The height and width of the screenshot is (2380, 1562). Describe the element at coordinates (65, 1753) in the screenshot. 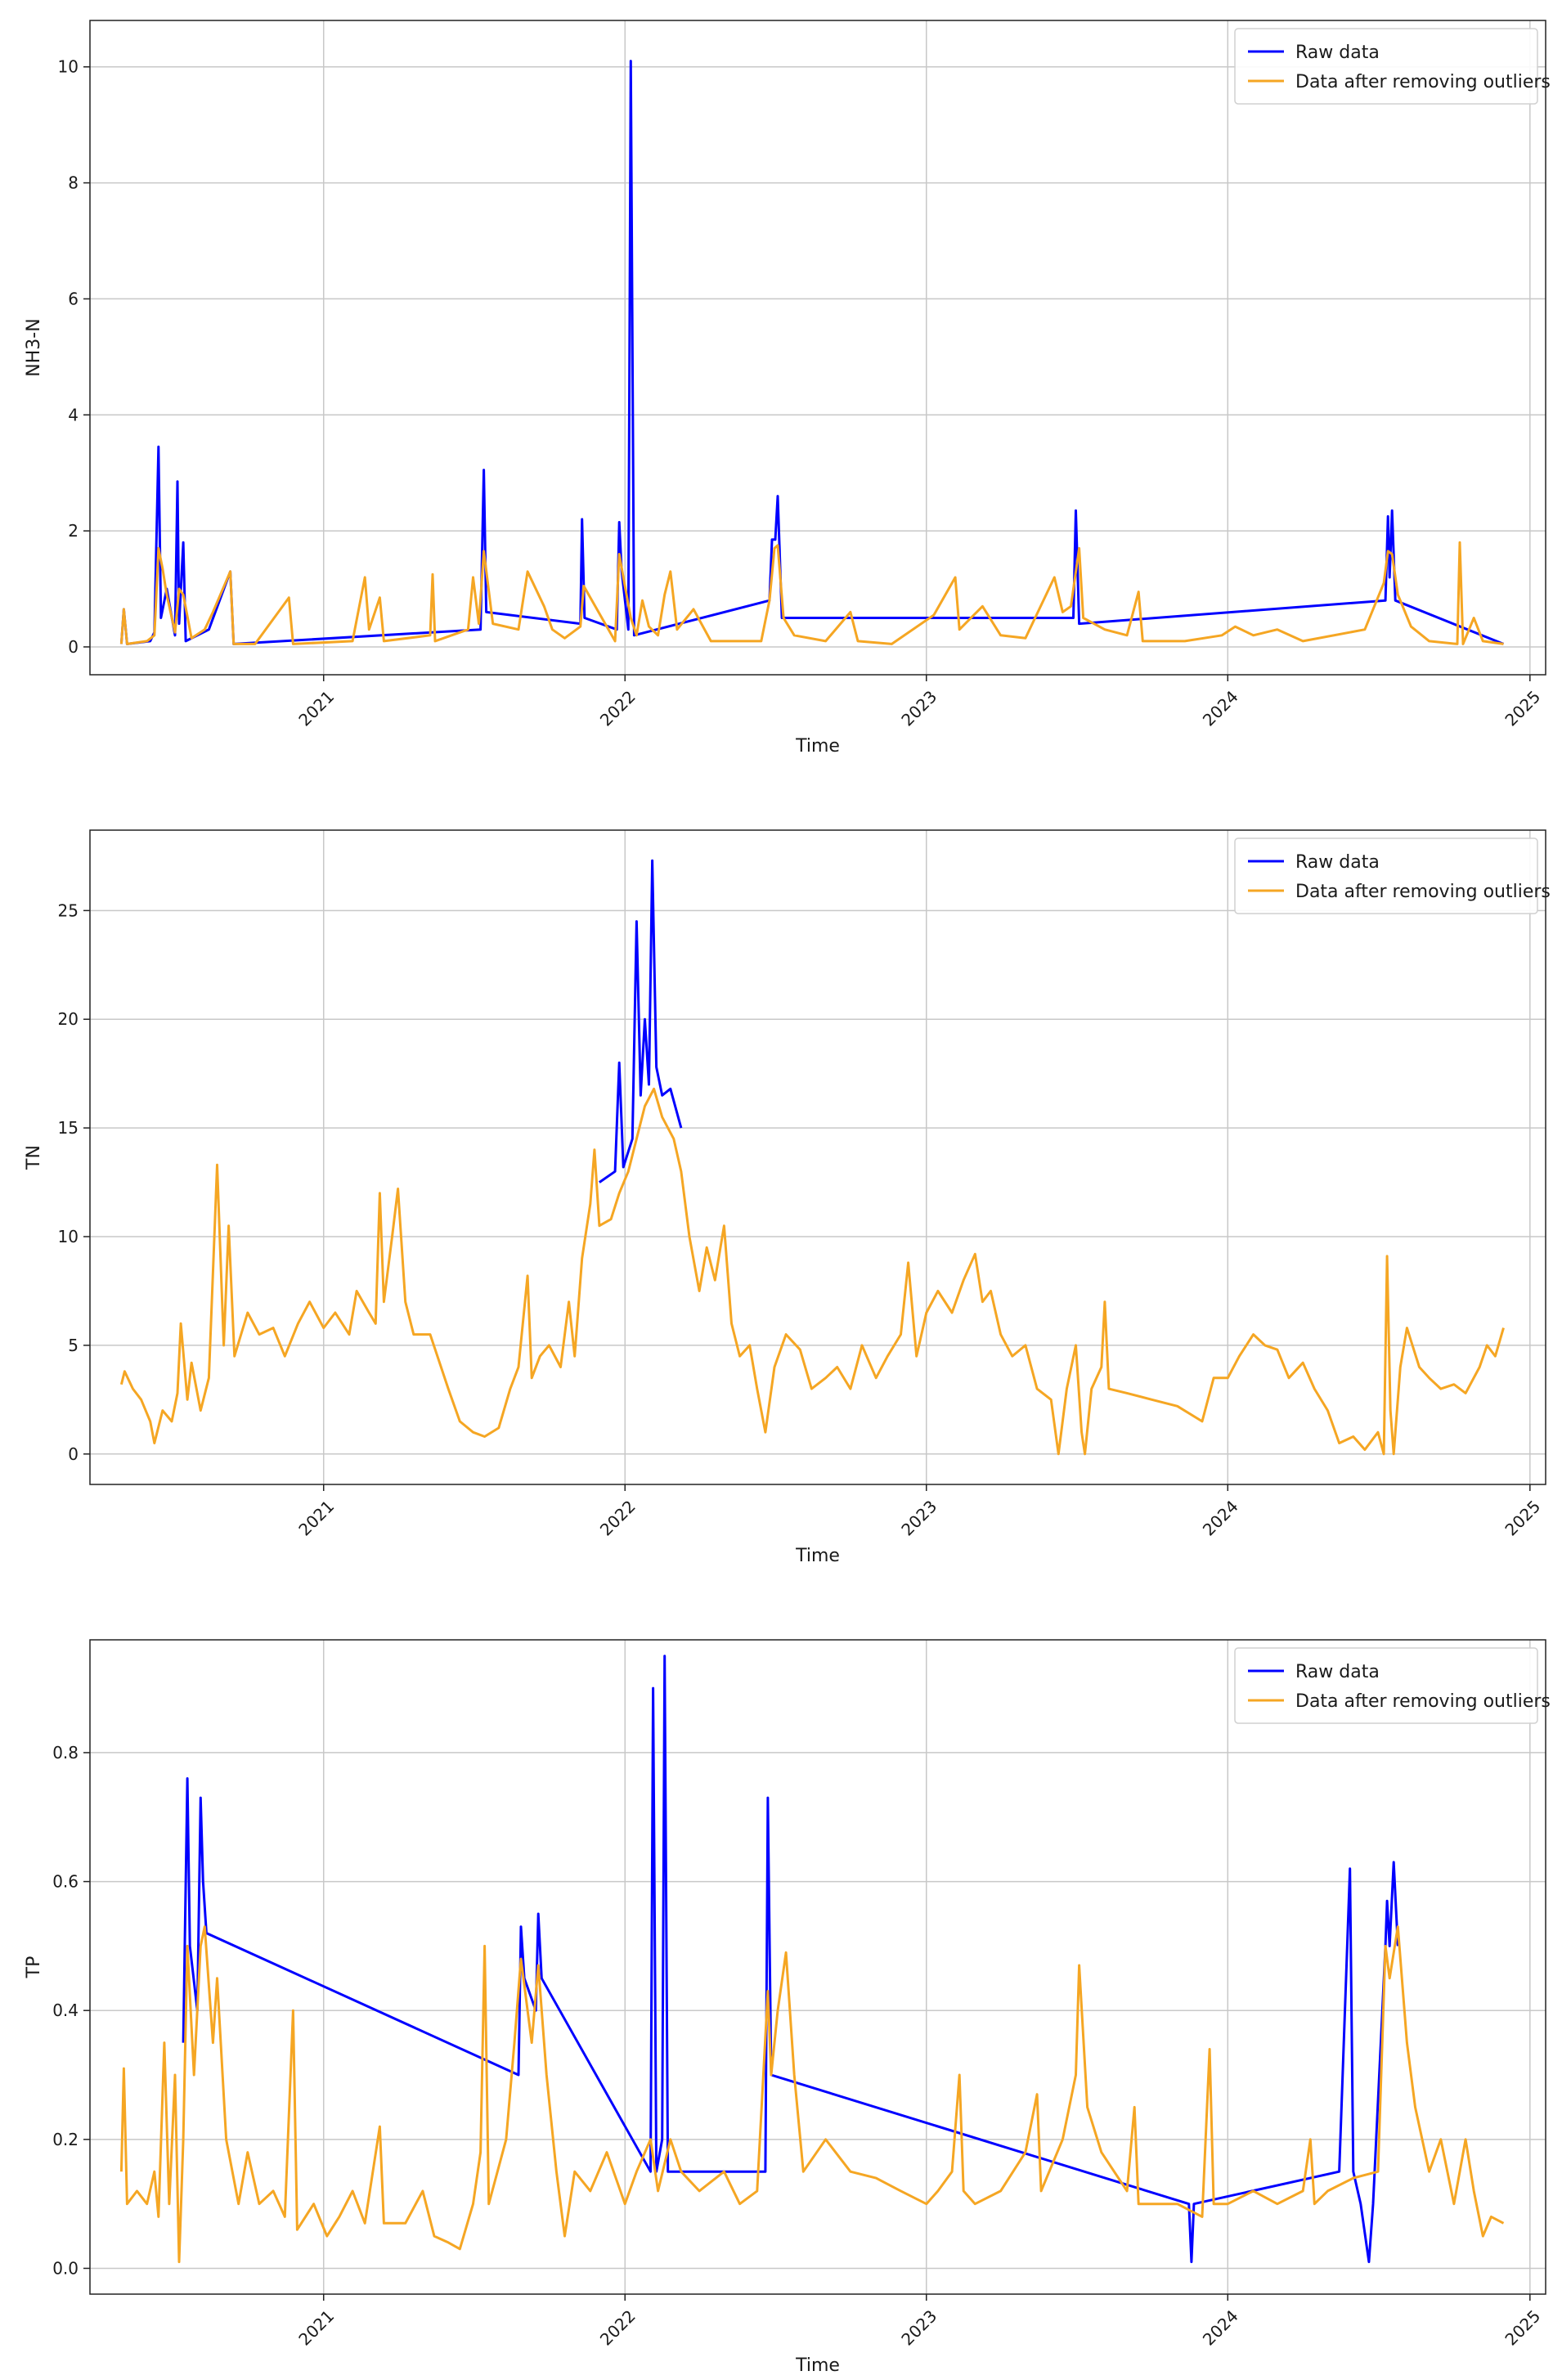

I see `chart-3-y-tick-label-4: 0.8` at that location.